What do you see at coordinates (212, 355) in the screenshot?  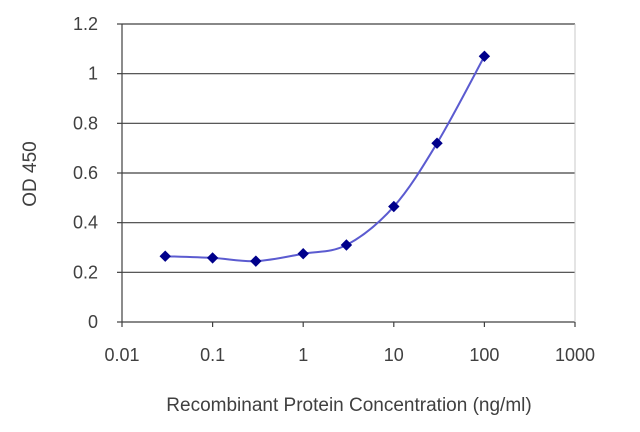 I see `x-tick-label: 0.1` at bounding box center [212, 355].